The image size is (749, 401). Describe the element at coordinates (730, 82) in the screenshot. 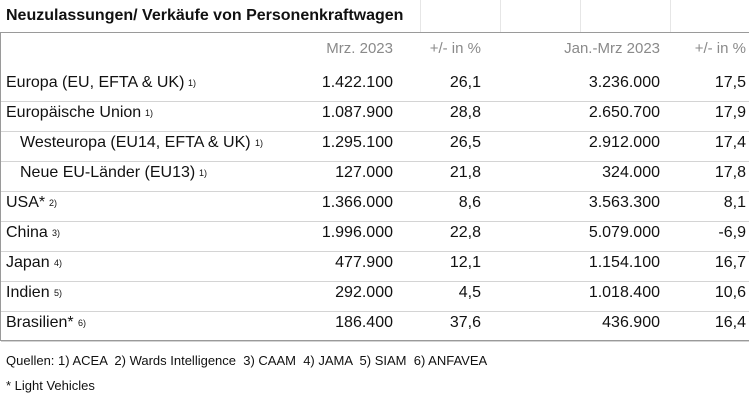

I see `cell: 17,5` at that location.